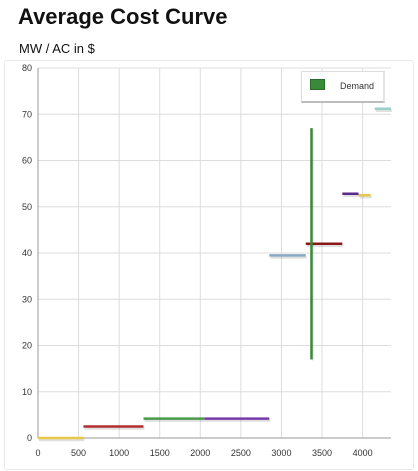  Describe the element at coordinates (27, 114) in the screenshot. I see `y-tick-label: 70` at that location.